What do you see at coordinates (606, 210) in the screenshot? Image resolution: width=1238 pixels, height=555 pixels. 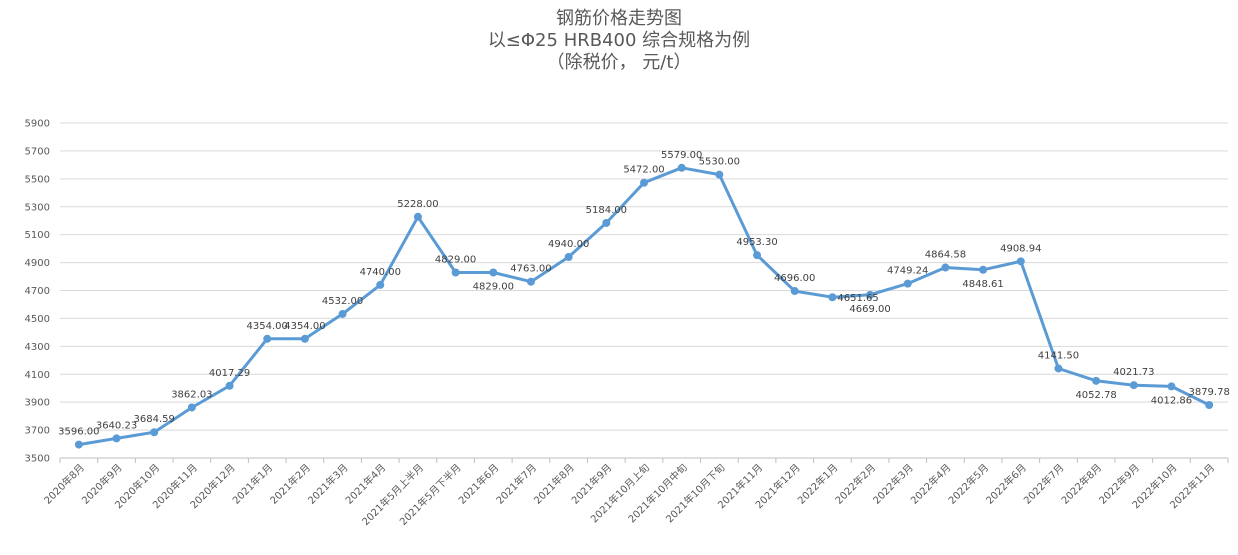 I see `data-label: 5184.00` at bounding box center [606, 210].